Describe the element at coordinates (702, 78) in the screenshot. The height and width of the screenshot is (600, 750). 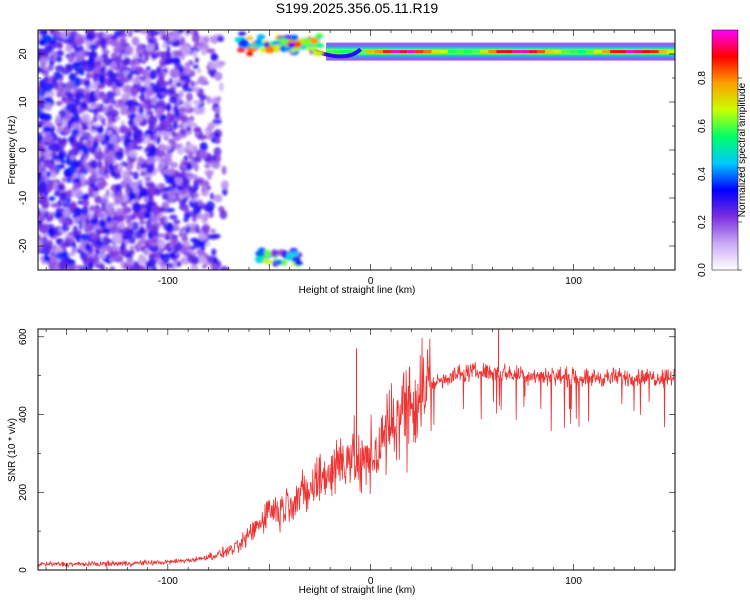
I see `colorbar-tick-label: 0.8` at that location.